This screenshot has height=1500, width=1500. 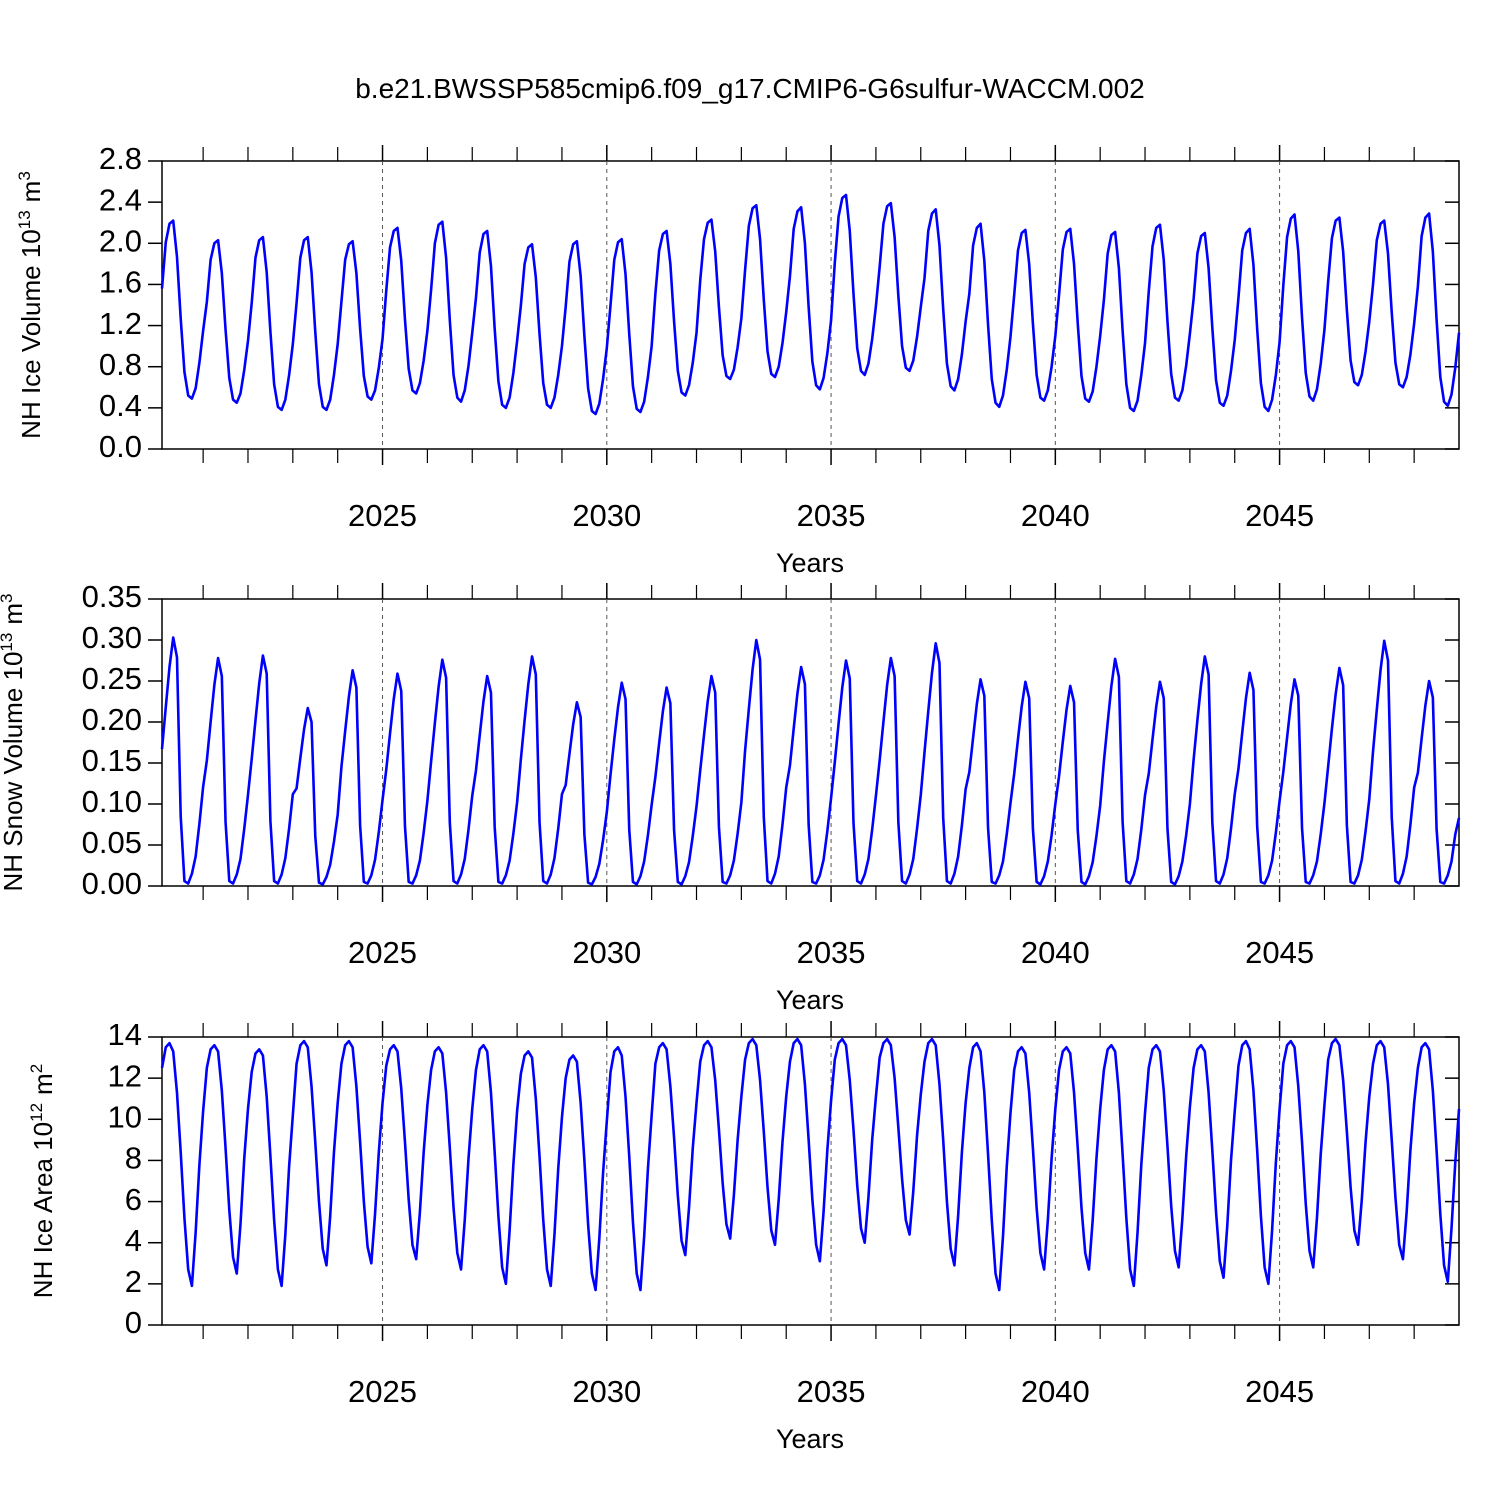 What do you see at coordinates (133, 1240) in the screenshot?
I see `y-tick-label: 4` at bounding box center [133, 1240].